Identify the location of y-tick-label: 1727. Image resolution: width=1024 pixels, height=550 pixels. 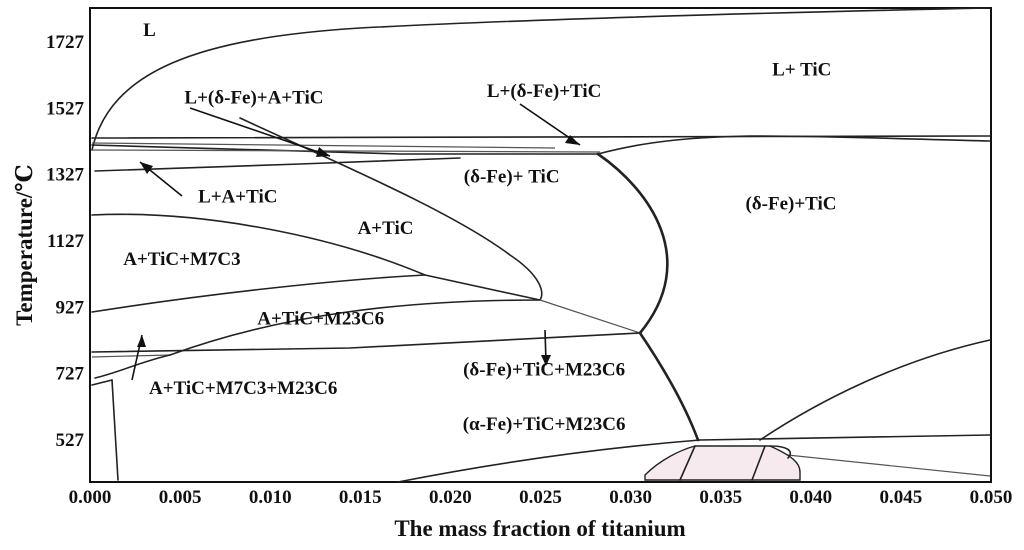
(65, 42).